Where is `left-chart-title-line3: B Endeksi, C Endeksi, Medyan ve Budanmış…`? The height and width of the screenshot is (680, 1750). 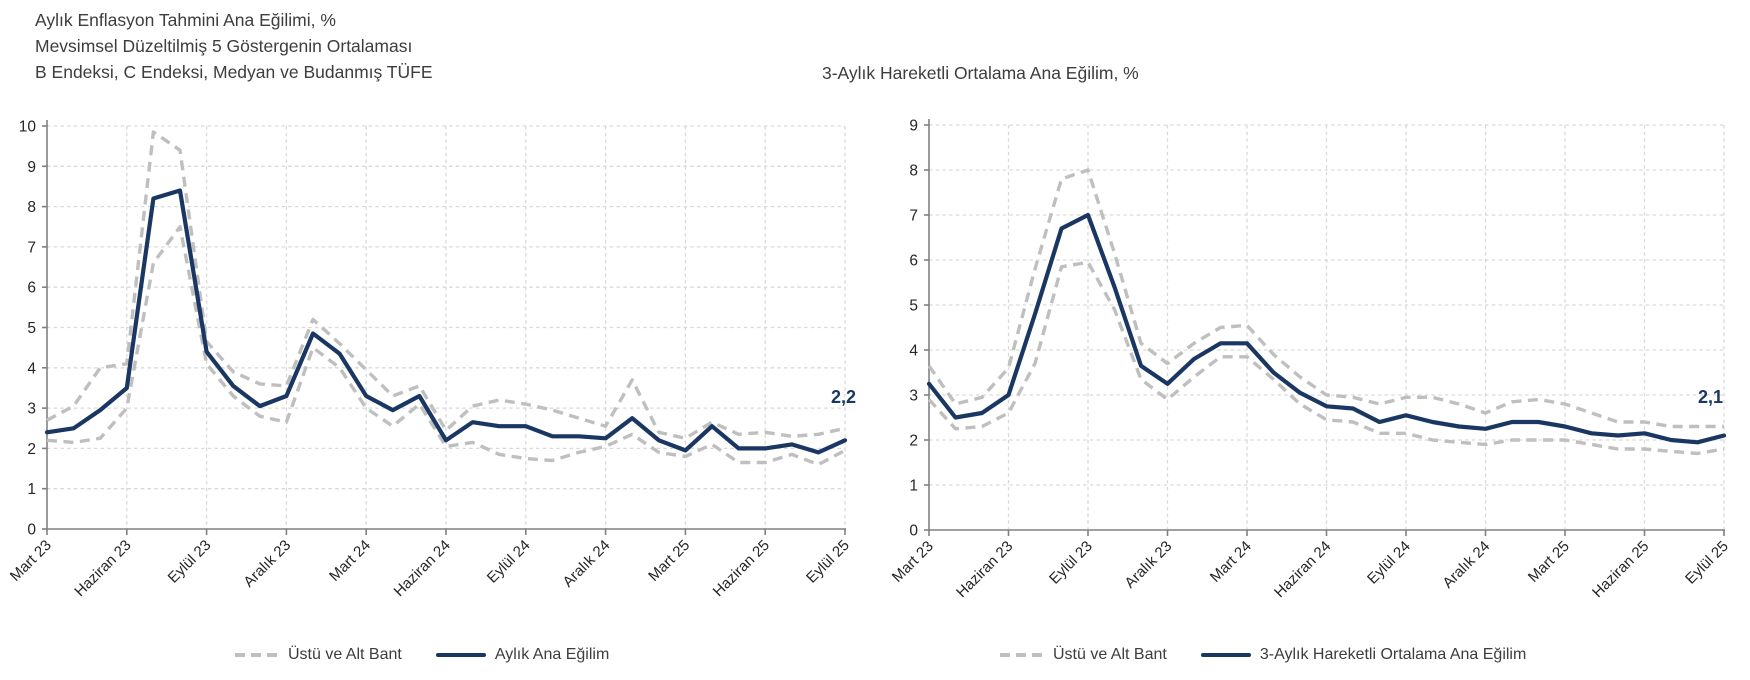 left-chart-title-line3: B Endeksi, C Endeksi, Medyan ve Budanmış… is located at coordinates (234, 72).